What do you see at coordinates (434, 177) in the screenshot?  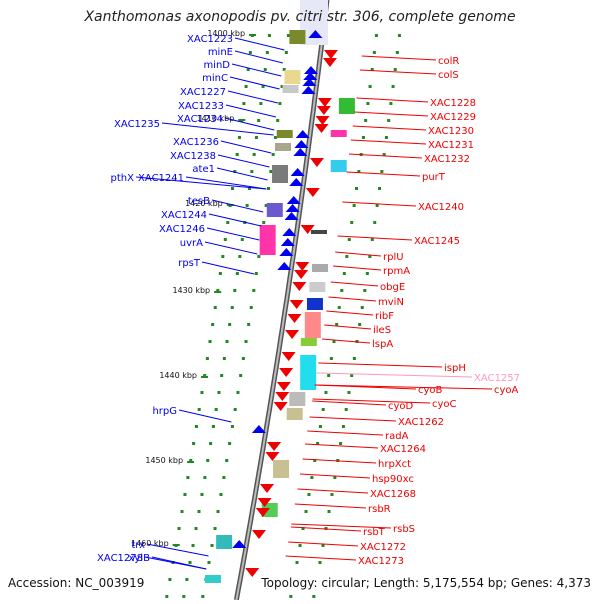 I see `right-gene-label: purT` at bounding box center [434, 177].